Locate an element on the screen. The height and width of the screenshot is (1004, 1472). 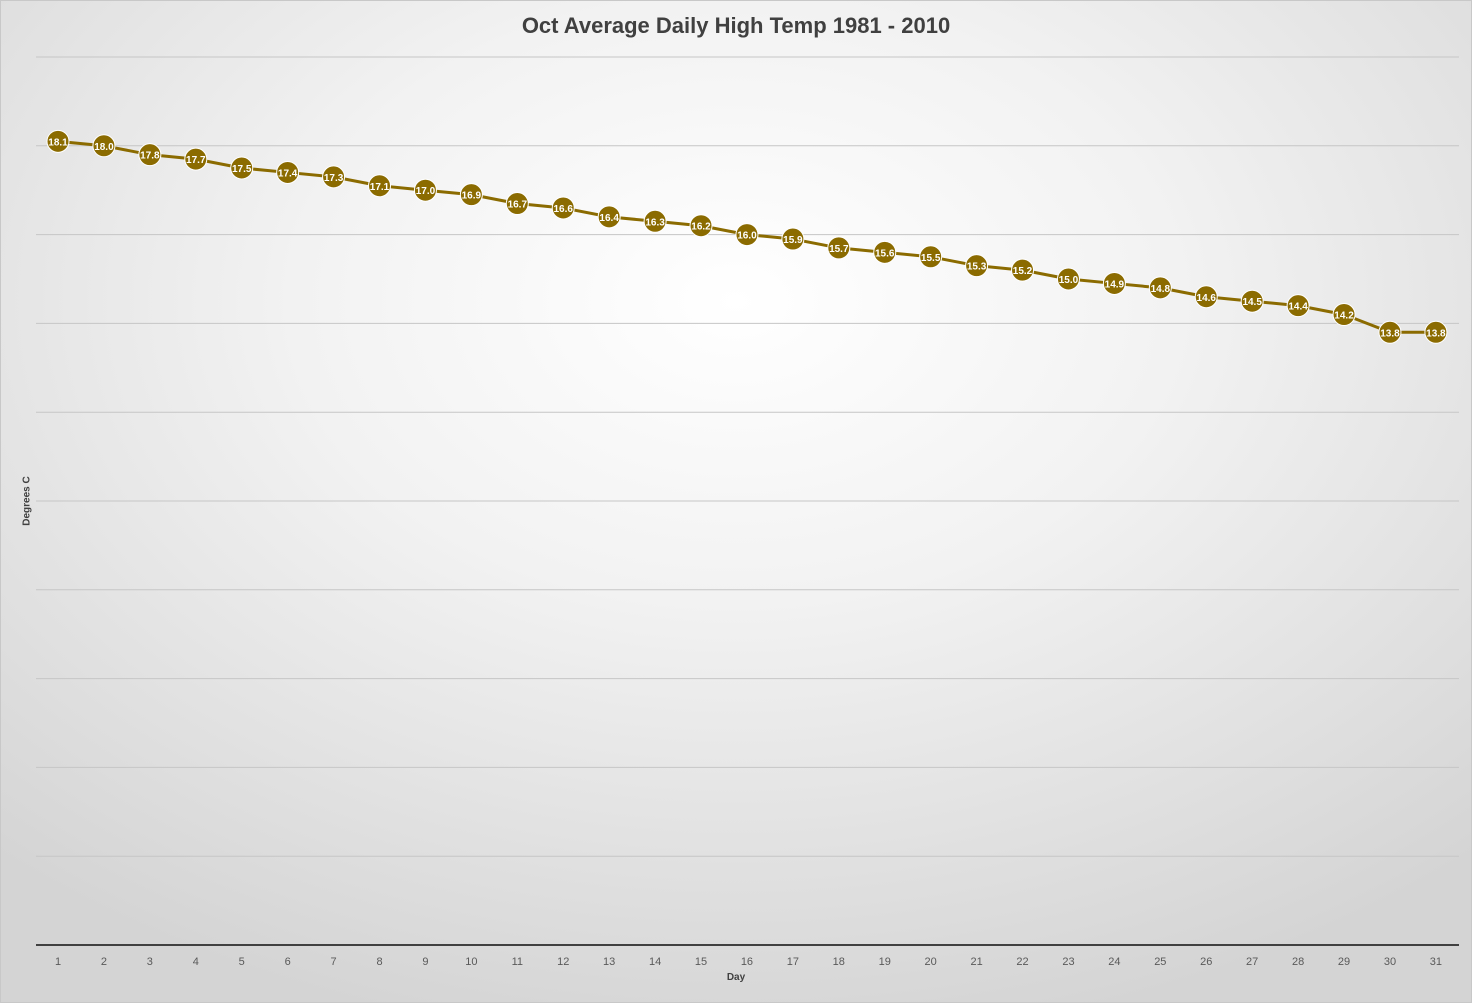
data-label: 16.3 is located at coordinates (655, 222).